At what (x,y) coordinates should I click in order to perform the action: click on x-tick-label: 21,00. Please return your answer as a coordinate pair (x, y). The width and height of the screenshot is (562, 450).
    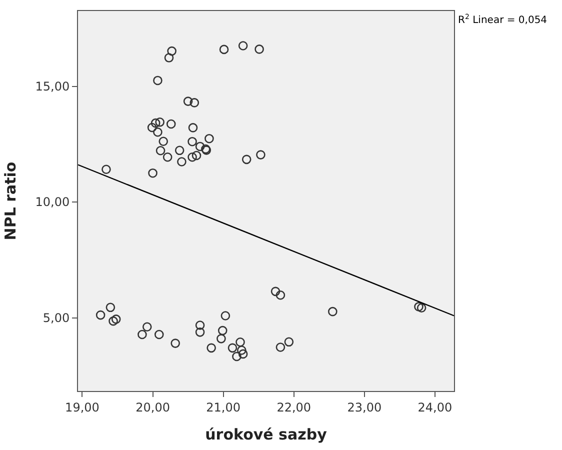
    Looking at the image, I should click on (223, 407).